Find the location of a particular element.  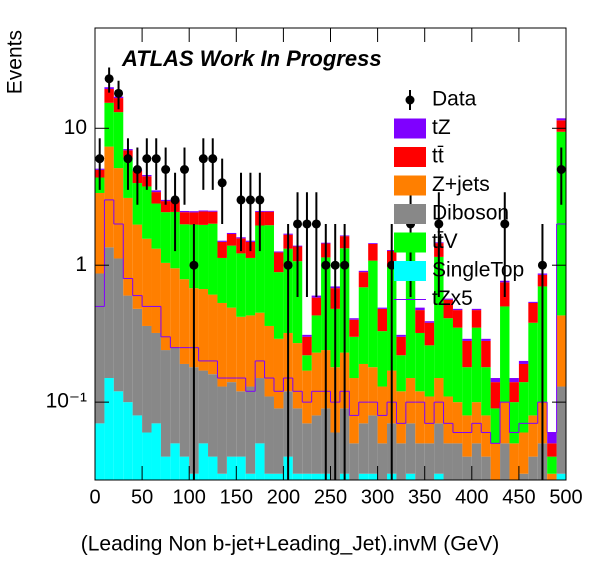

legend-label: Data is located at coordinates (454, 99).